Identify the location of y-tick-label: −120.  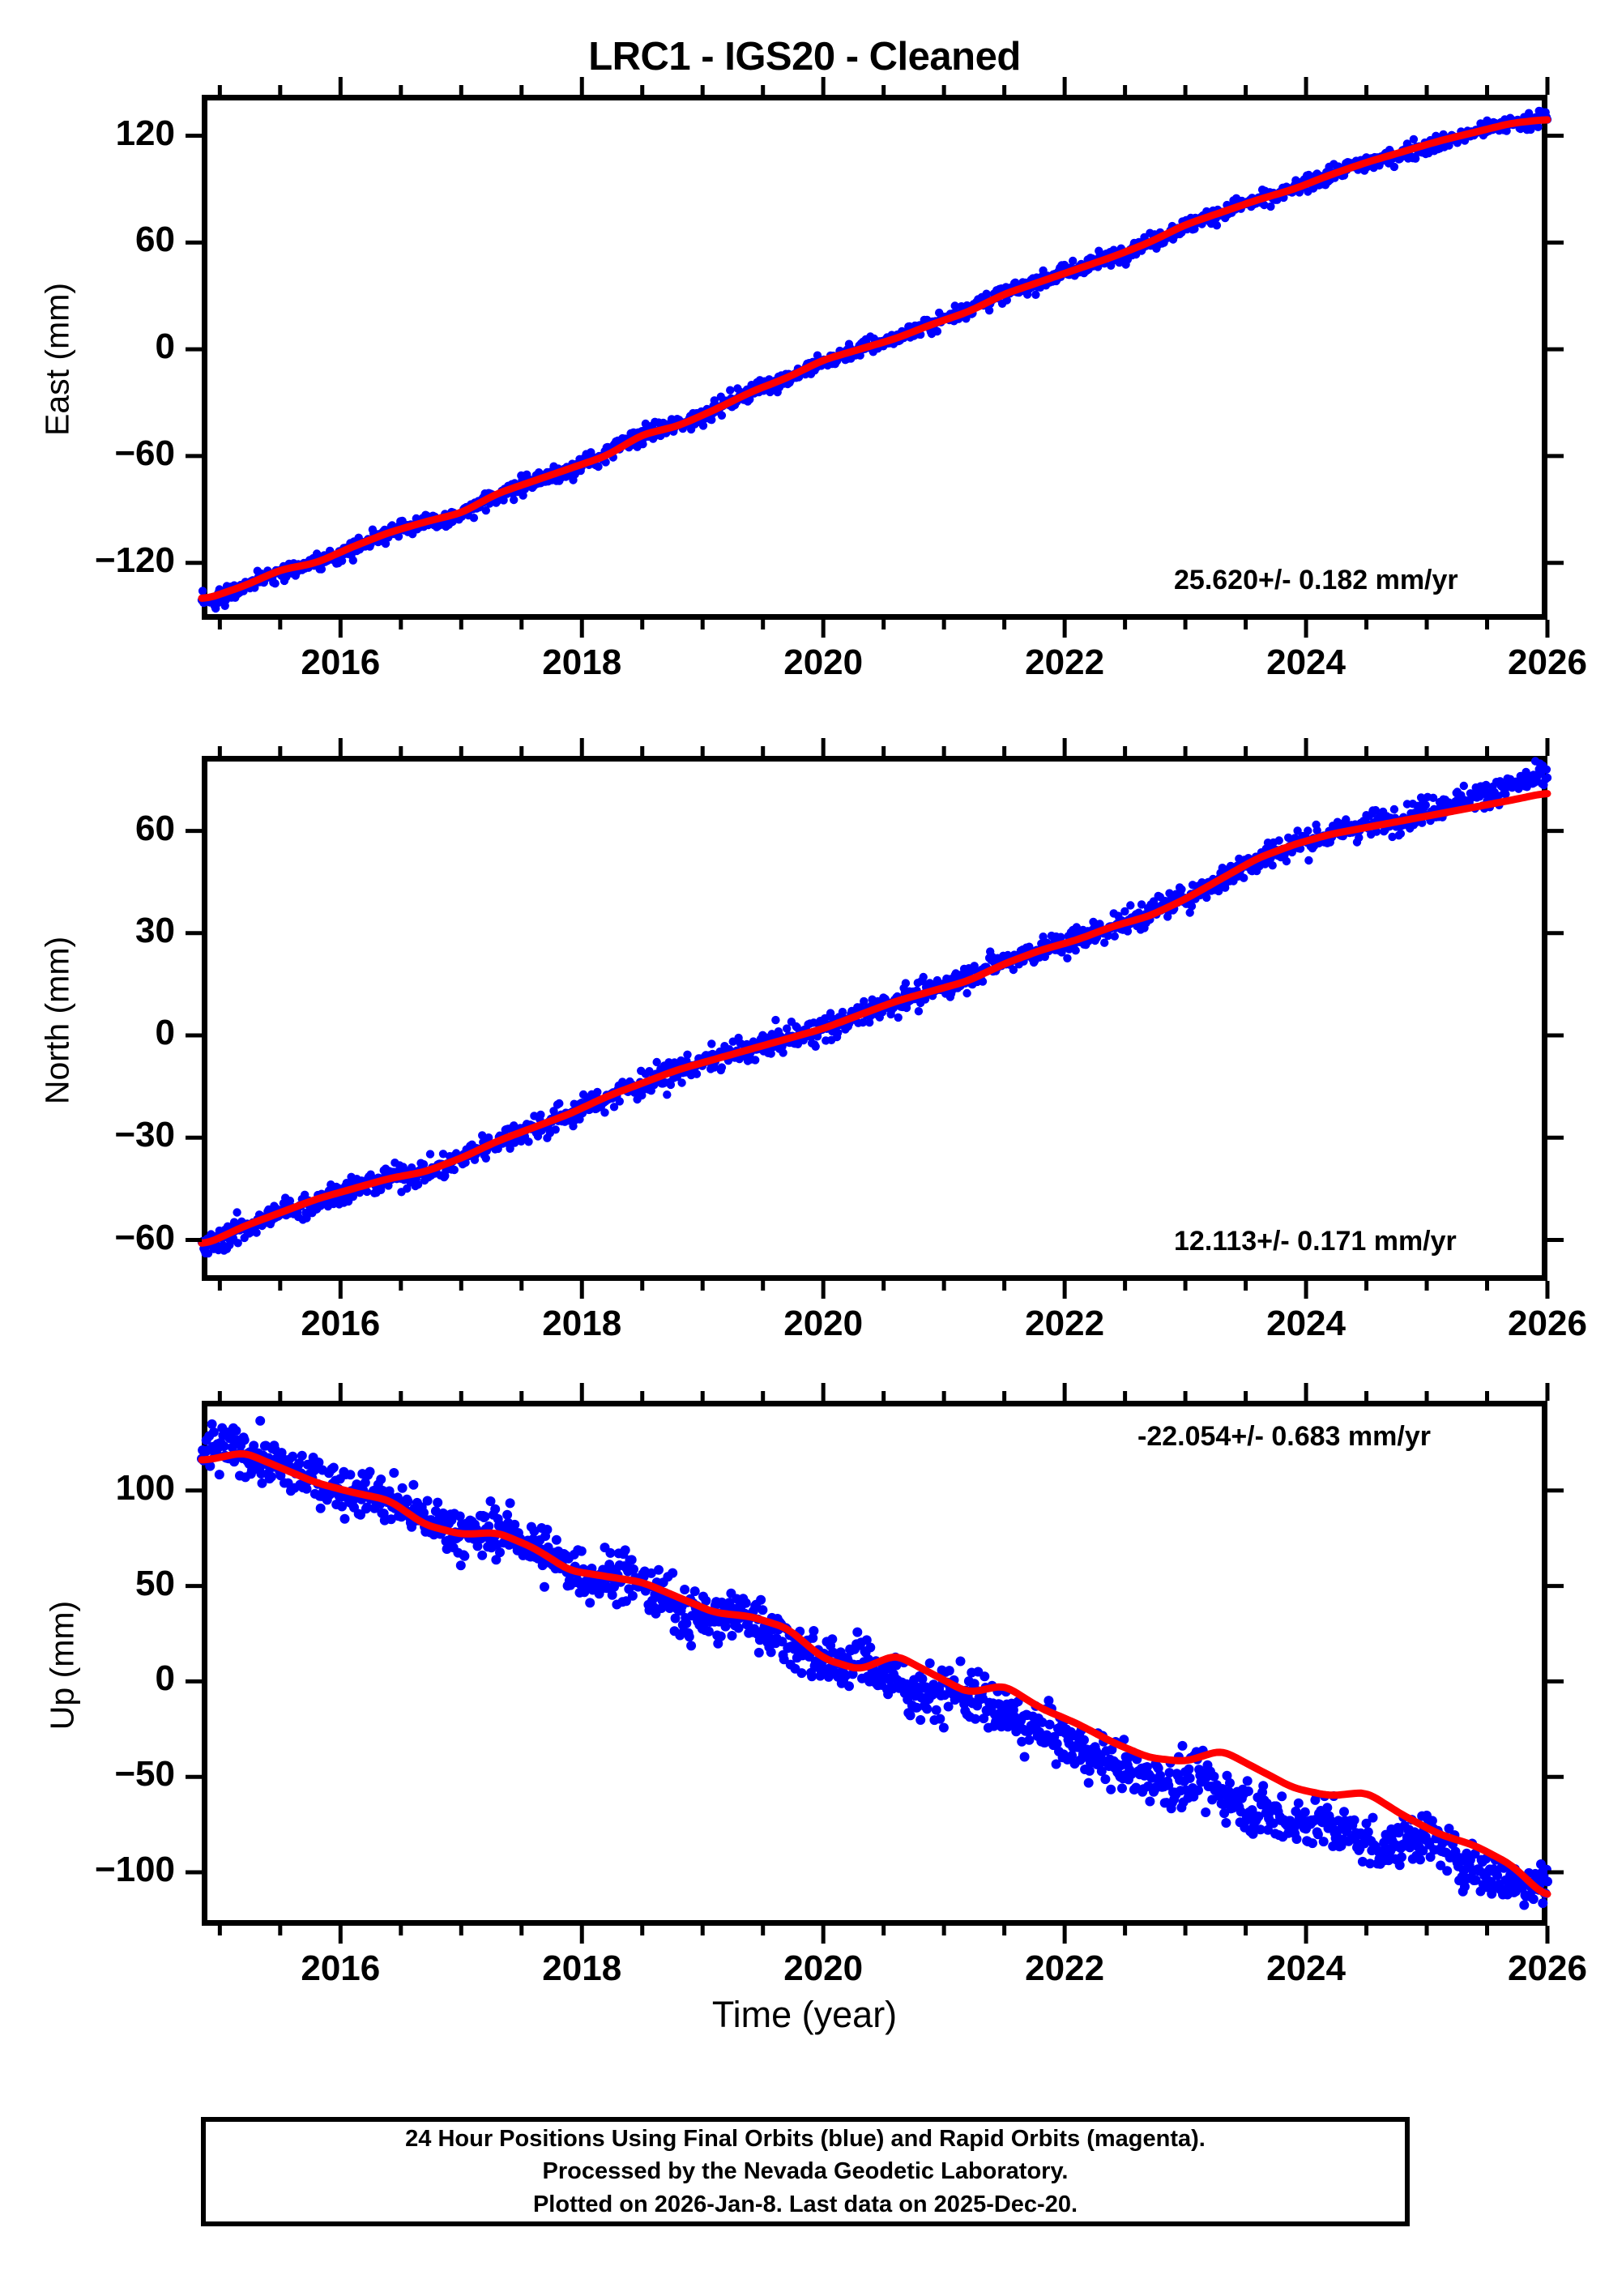
(134, 560).